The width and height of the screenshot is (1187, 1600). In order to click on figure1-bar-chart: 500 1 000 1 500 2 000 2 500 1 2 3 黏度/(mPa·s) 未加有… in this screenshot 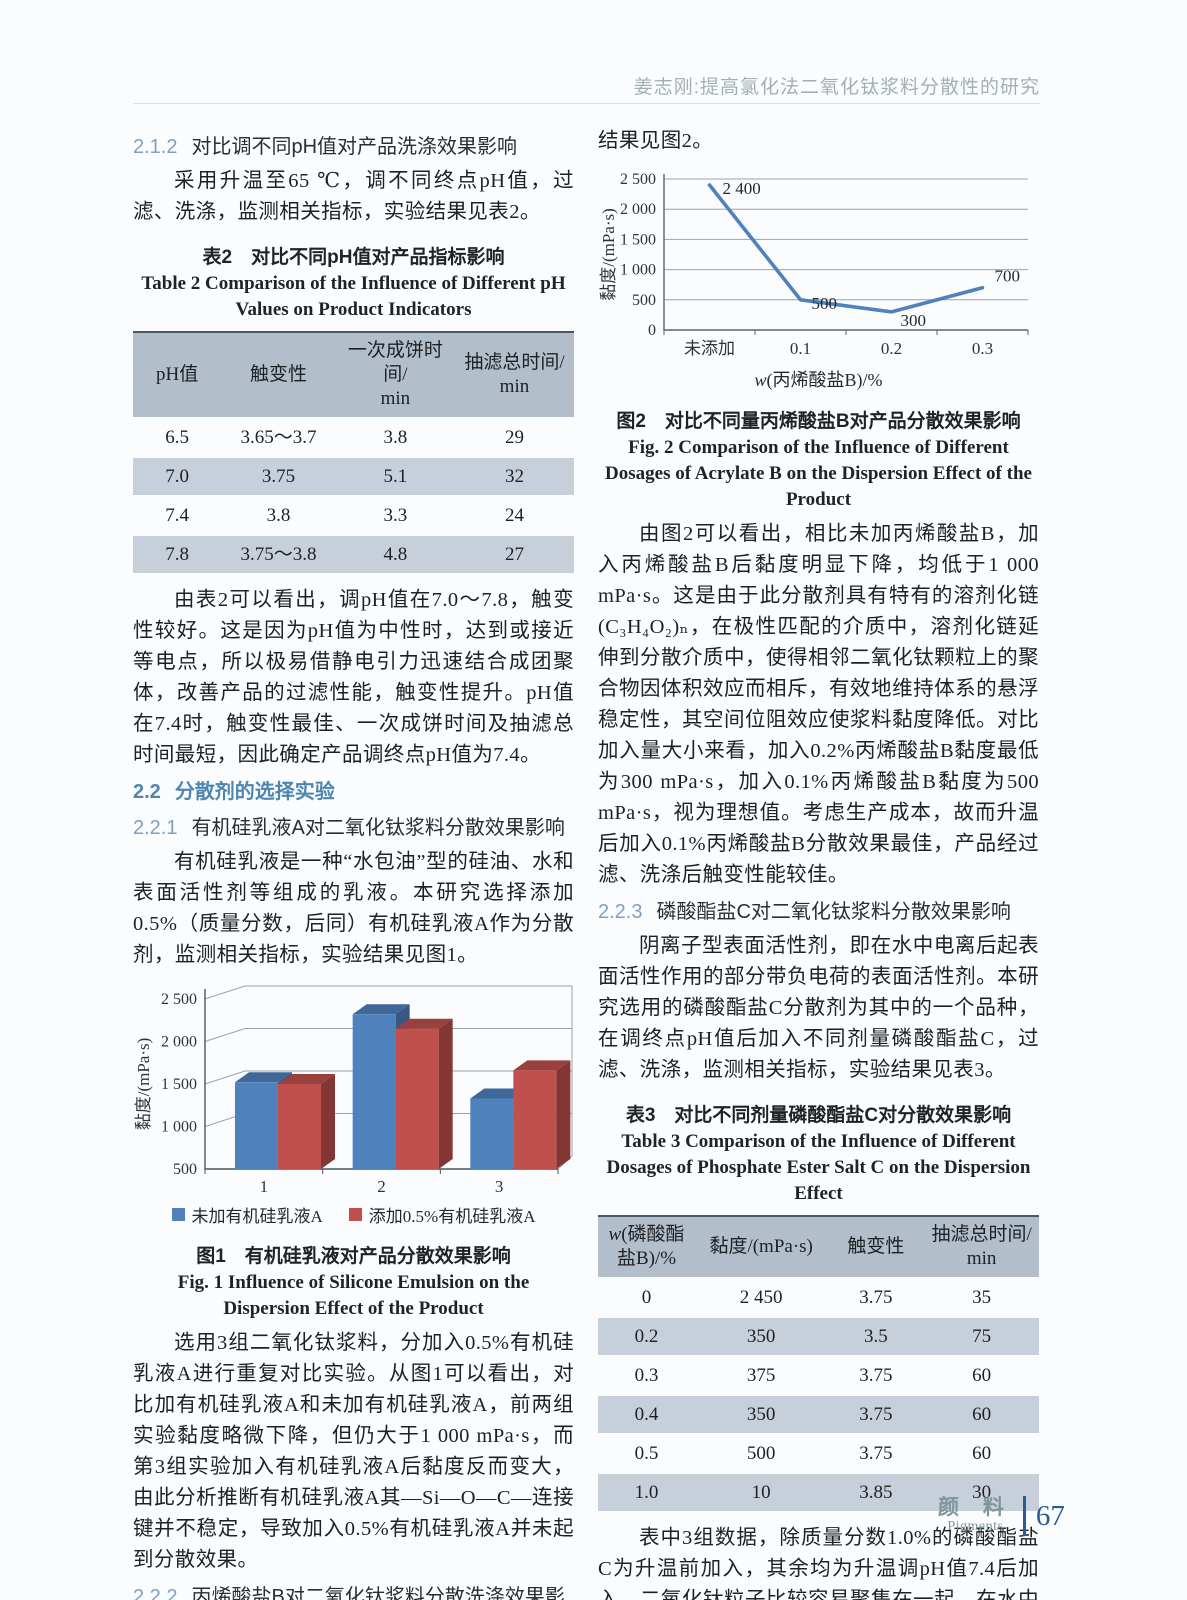, I will do `click(353, 1103)`.